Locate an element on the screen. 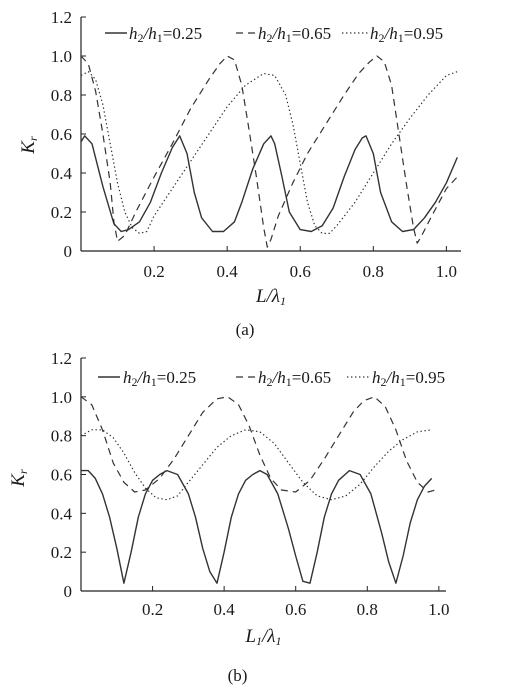 Image resolution: width=518 pixels, height=693 pixels. panel-caption: (b) is located at coordinates (238, 675).